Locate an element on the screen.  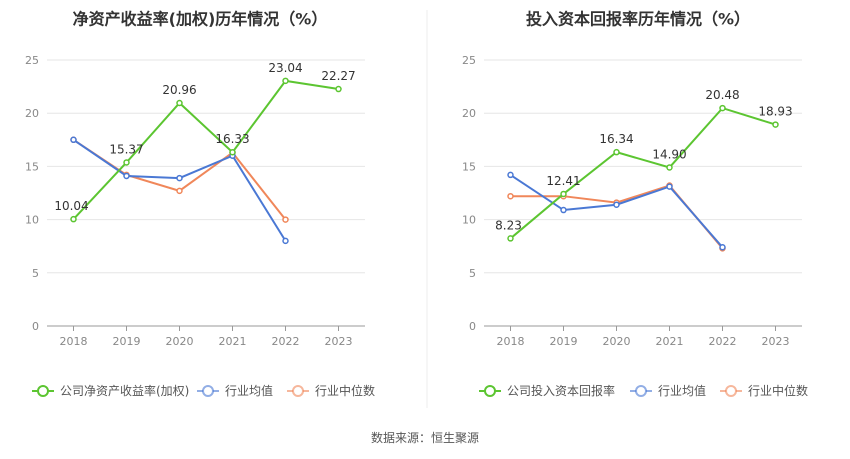
data-label: 23.04 is located at coordinates (285, 68).